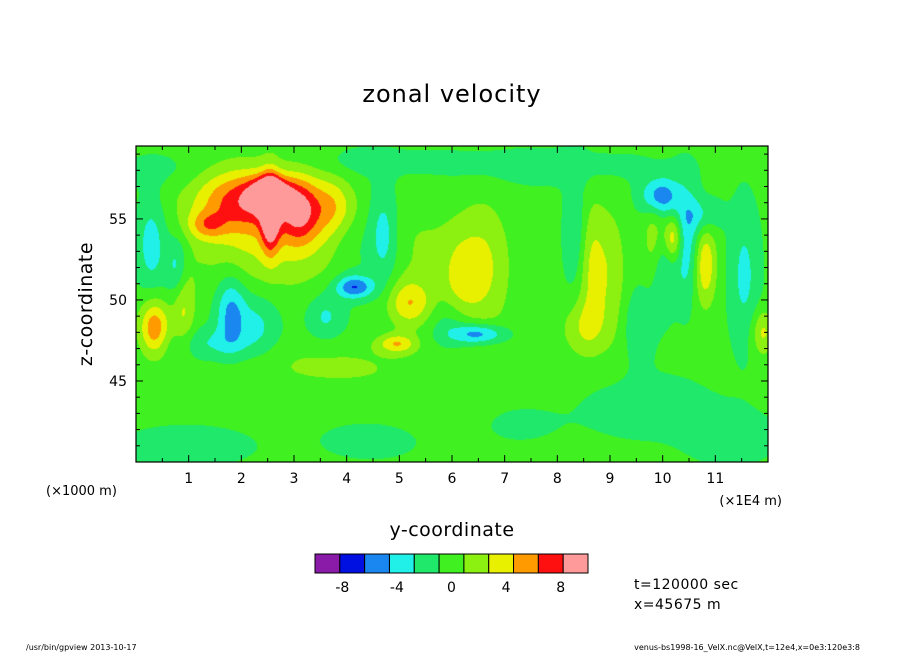 This screenshot has width=904, height=654. What do you see at coordinates (715, 479) in the screenshot?
I see `x-tick-label: 11` at bounding box center [715, 479].